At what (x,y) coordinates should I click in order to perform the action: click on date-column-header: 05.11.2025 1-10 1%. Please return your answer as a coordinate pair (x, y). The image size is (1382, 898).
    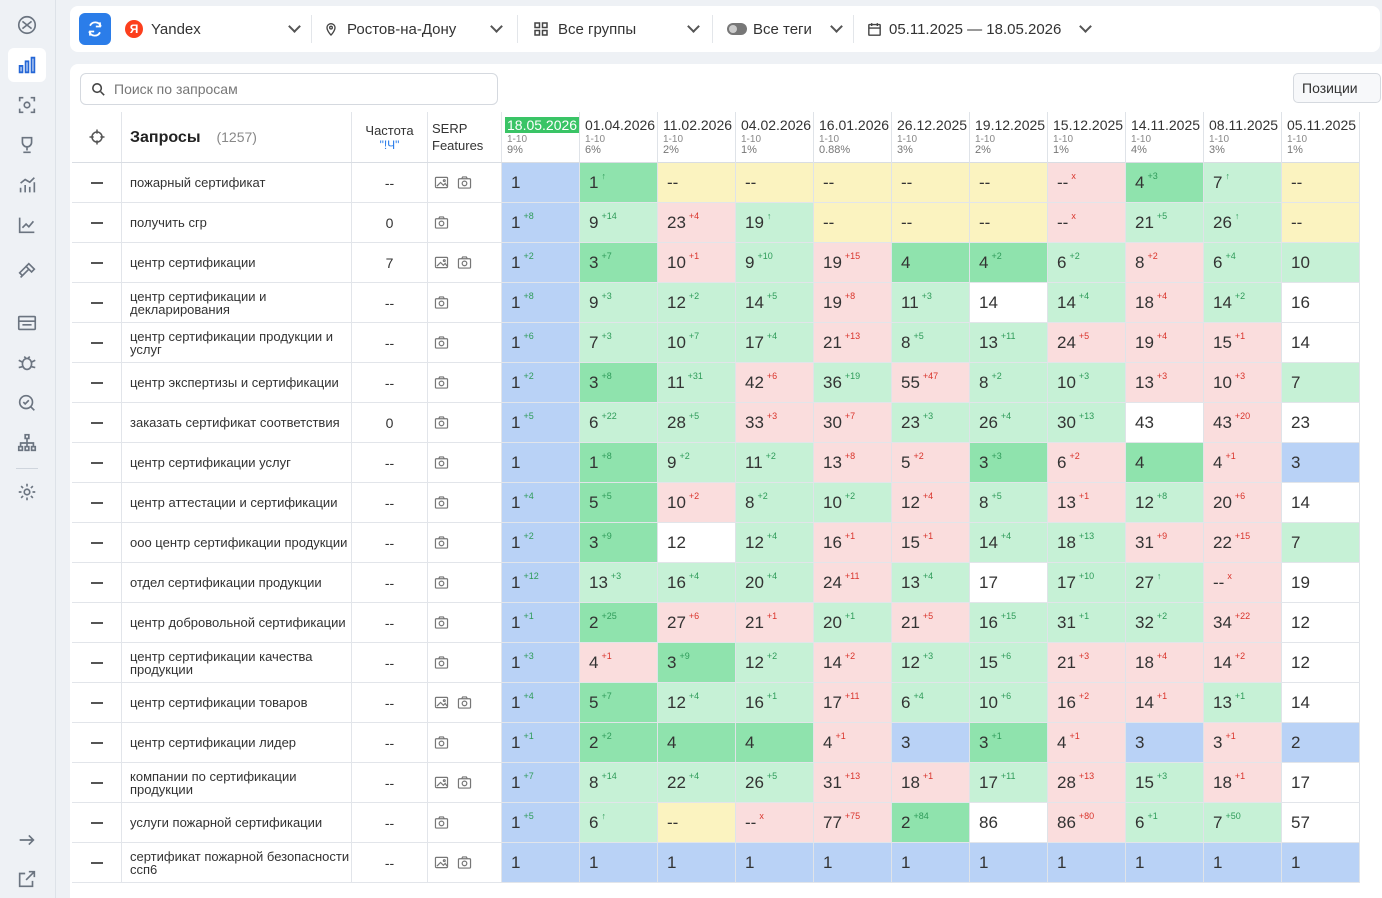
    Looking at the image, I should click on (1321, 137).